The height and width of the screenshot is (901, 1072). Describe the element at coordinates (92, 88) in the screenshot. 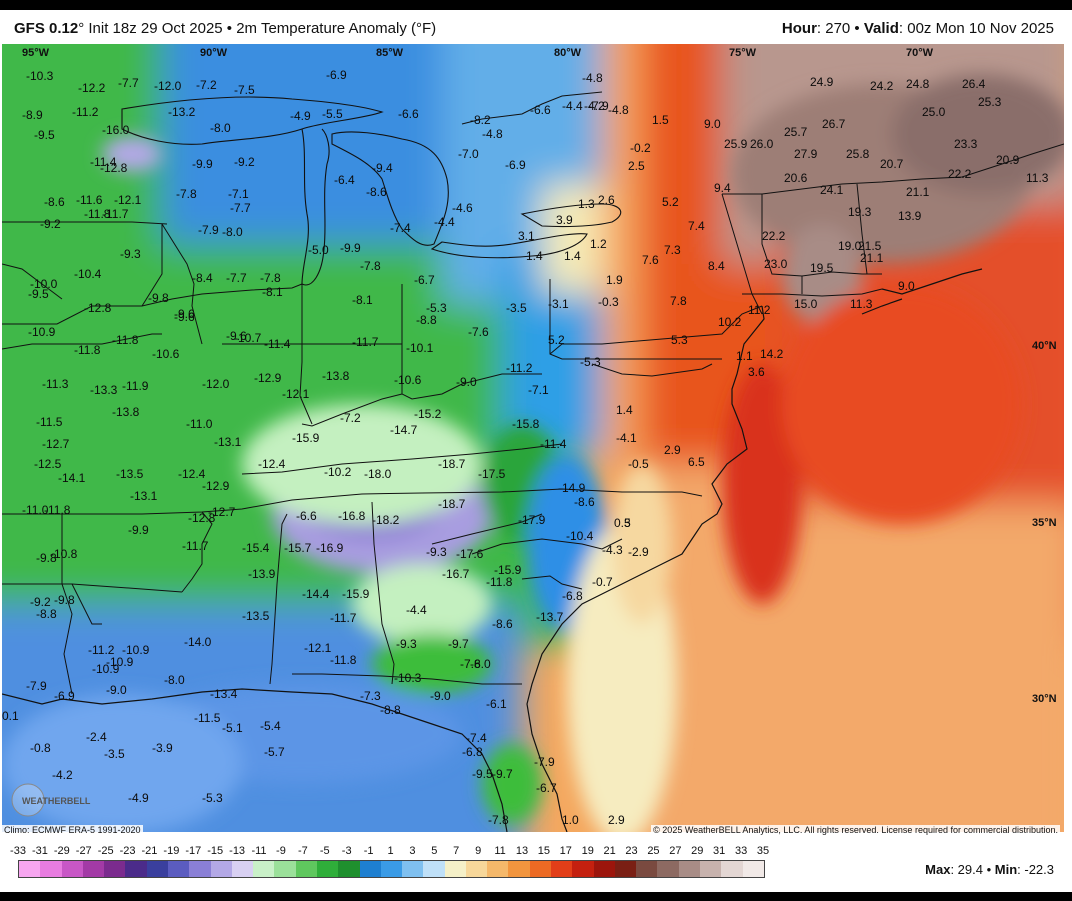

I see `anomaly-value-label: -12.2` at that location.